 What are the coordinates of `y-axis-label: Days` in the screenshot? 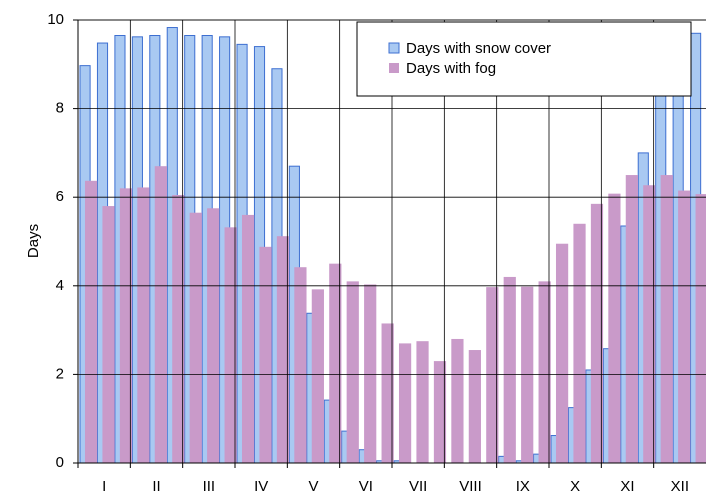 It's located at (33, 241).